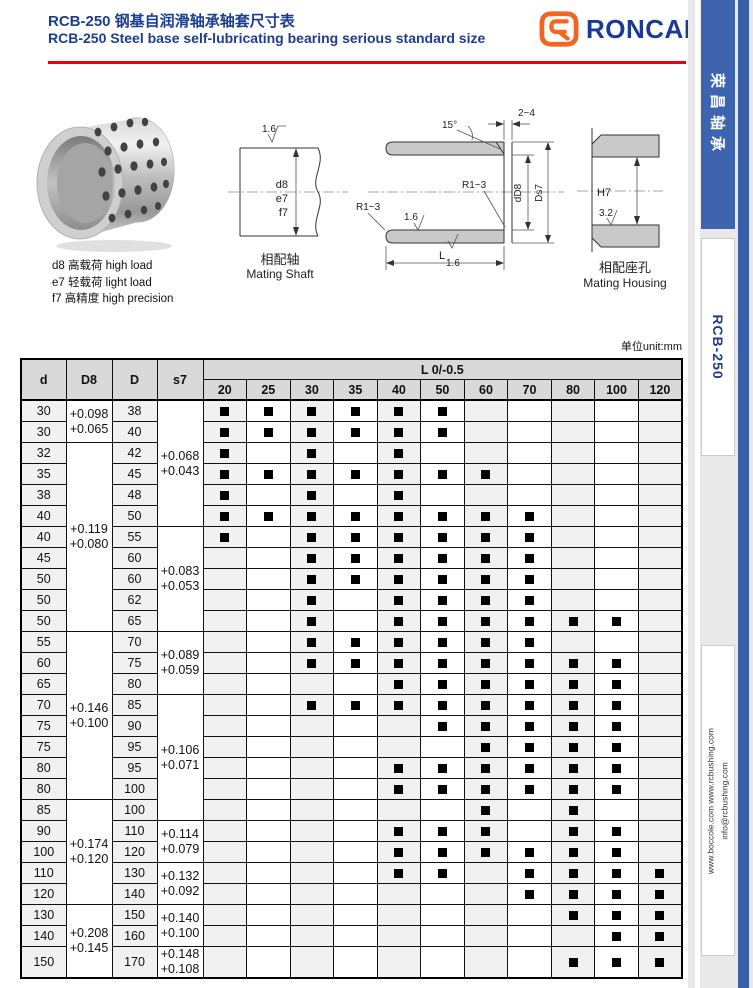  What do you see at coordinates (180, 848) in the screenshot?
I see `tolerance-line: +0.079` at bounding box center [180, 848].